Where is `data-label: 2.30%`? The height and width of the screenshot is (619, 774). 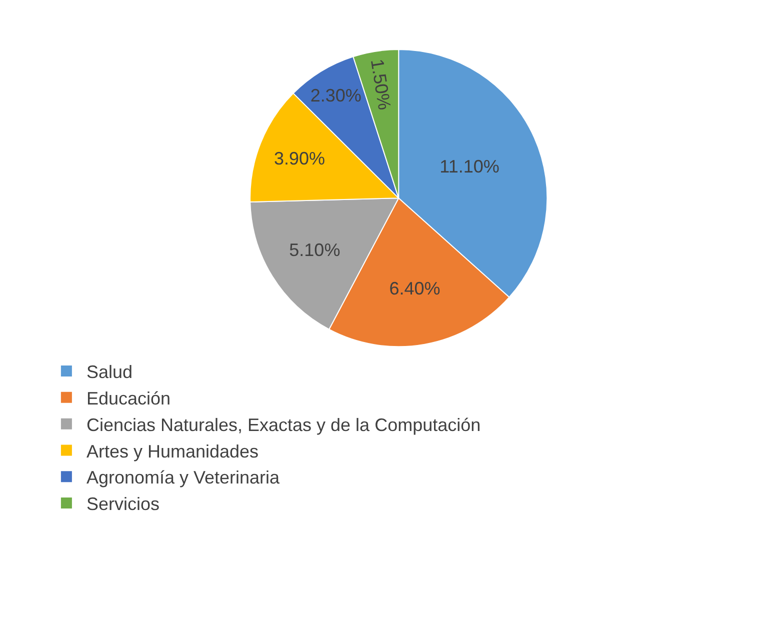
data-label: 2.30% is located at coordinates (336, 96).